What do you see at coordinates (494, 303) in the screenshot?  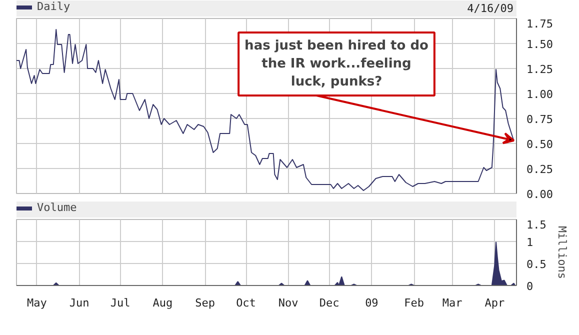 I see `x-tick-label: Apr` at bounding box center [494, 303].